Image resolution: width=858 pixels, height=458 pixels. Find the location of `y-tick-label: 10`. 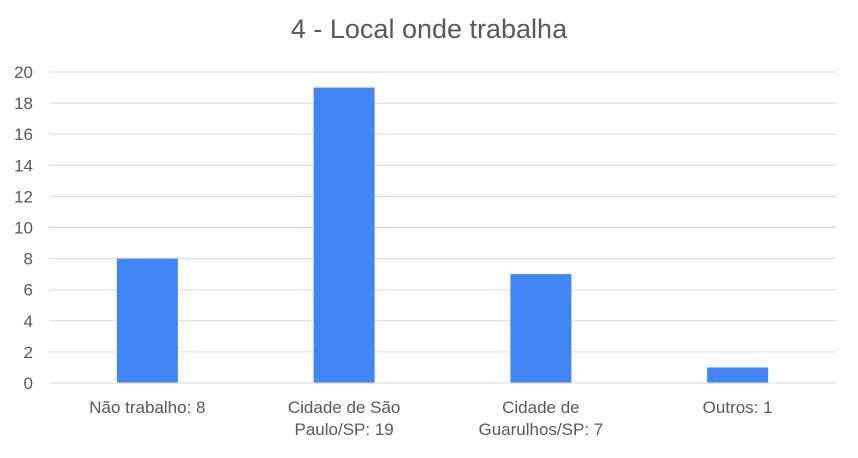

y-tick-label: 10 is located at coordinates (23, 228).